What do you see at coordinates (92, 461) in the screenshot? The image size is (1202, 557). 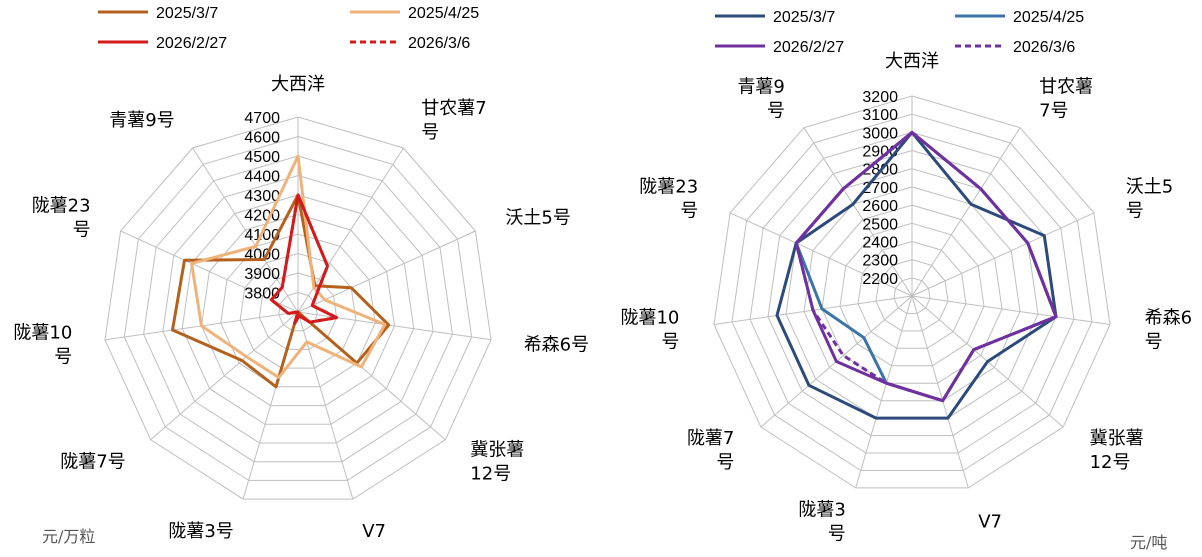 I see `category-label: 陇薯7号` at bounding box center [92, 461].